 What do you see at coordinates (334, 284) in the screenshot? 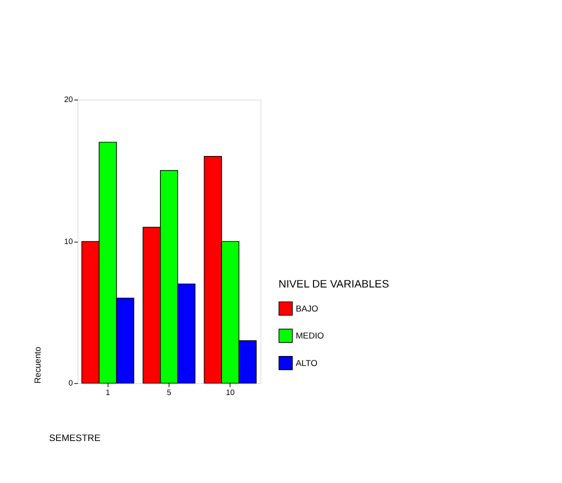
I see `legend-title: NIVEL DE VARIABLES` at bounding box center [334, 284].